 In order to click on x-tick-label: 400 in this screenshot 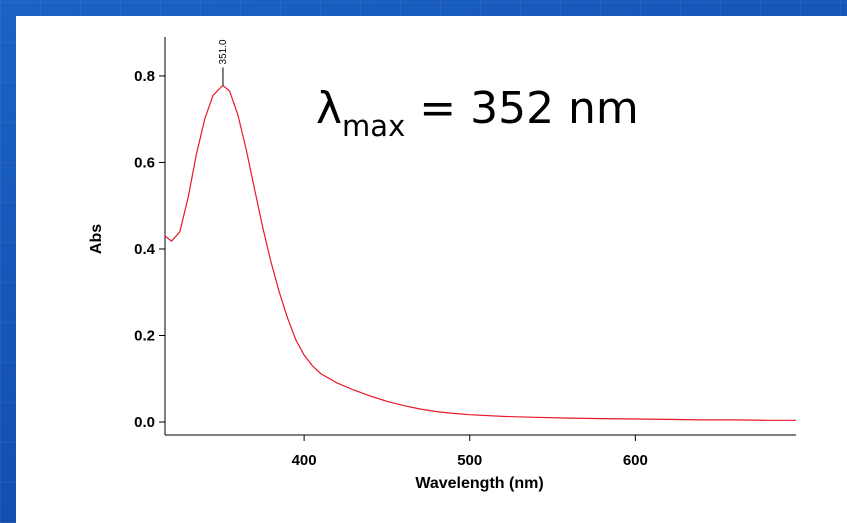, I will do `click(304, 460)`.